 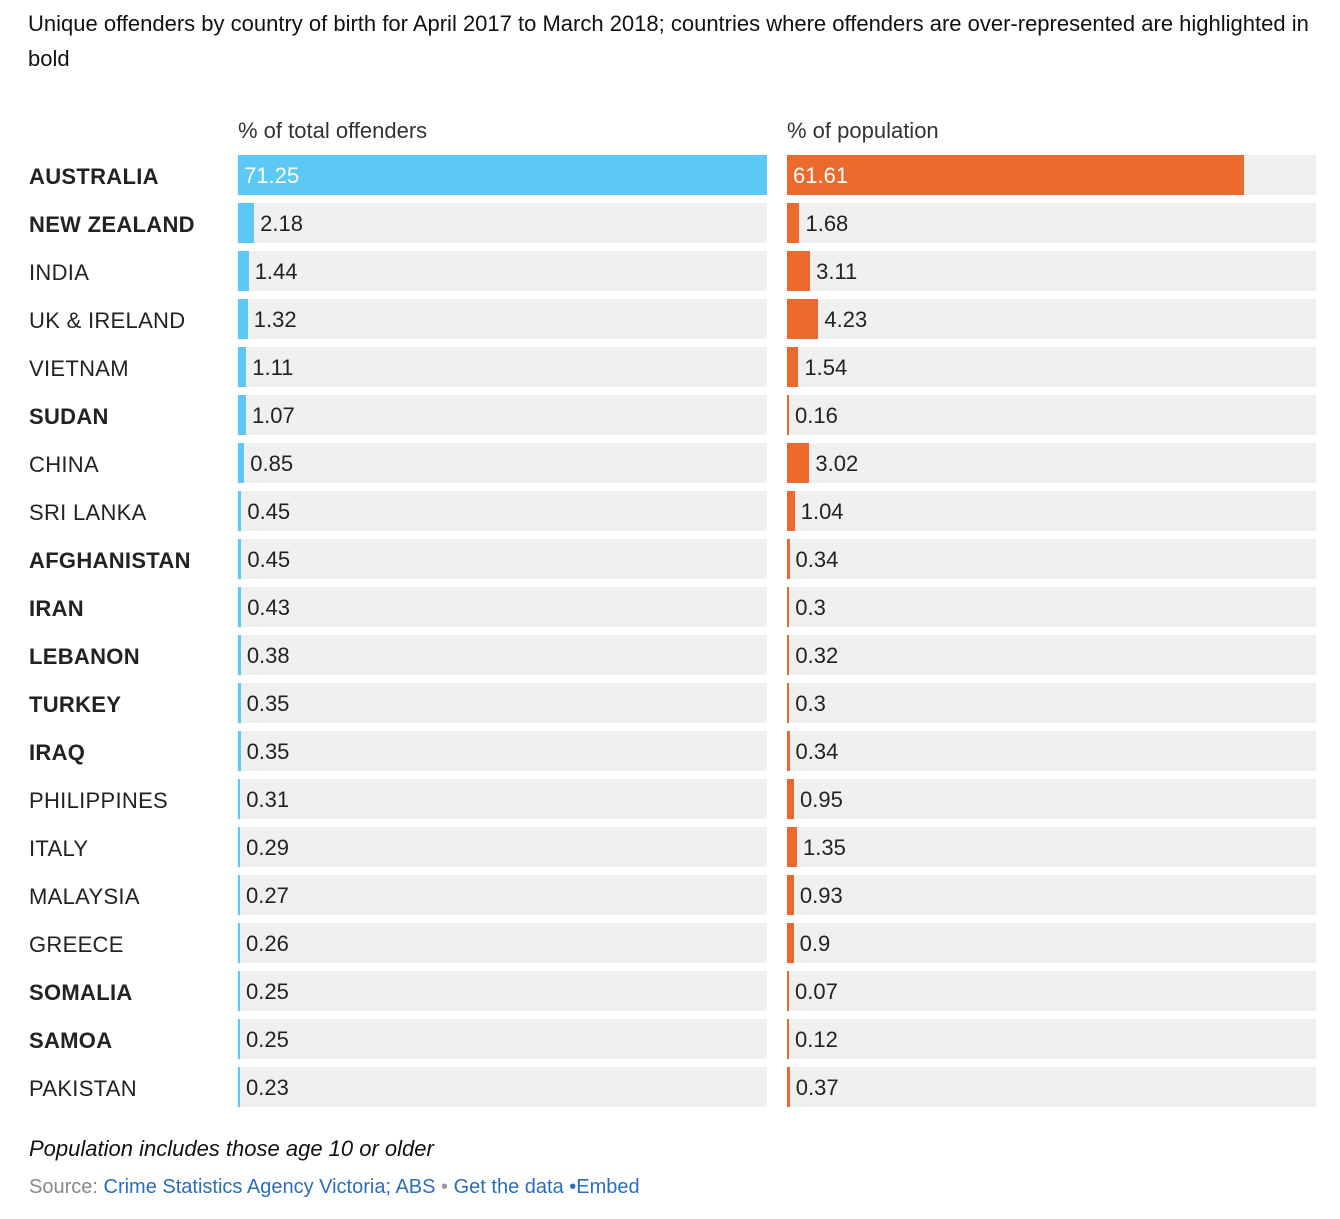 I want to click on offenders-value-label: 2.18, so click(x=281, y=223).